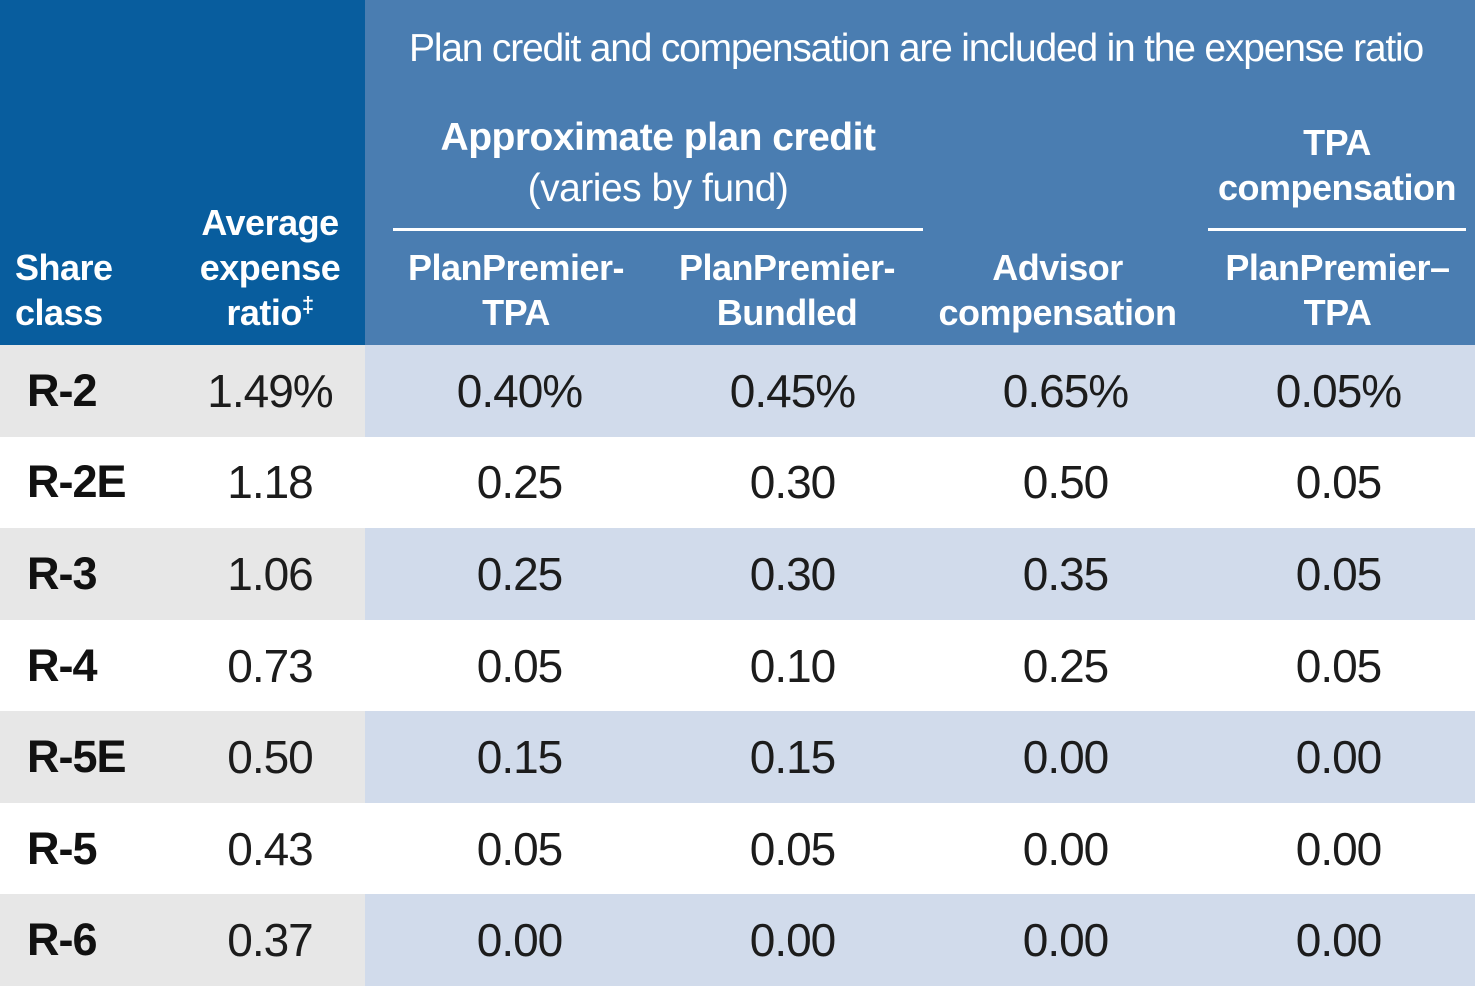 This screenshot has width=1475, height=986. Describe the element at coordinates (1066, 482) in the screenshot. I see `value-cell-advisor: 0.50` at that location.